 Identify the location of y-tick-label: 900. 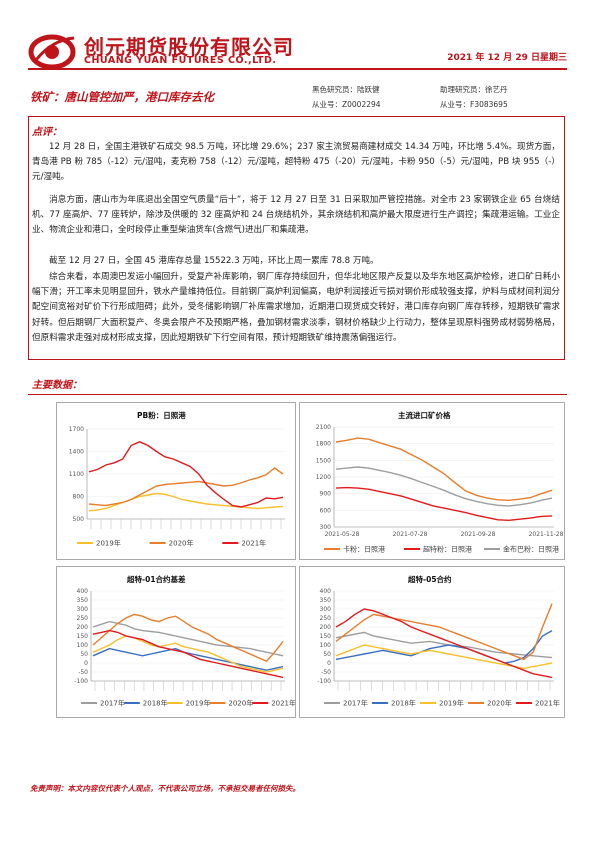
(326, 494).